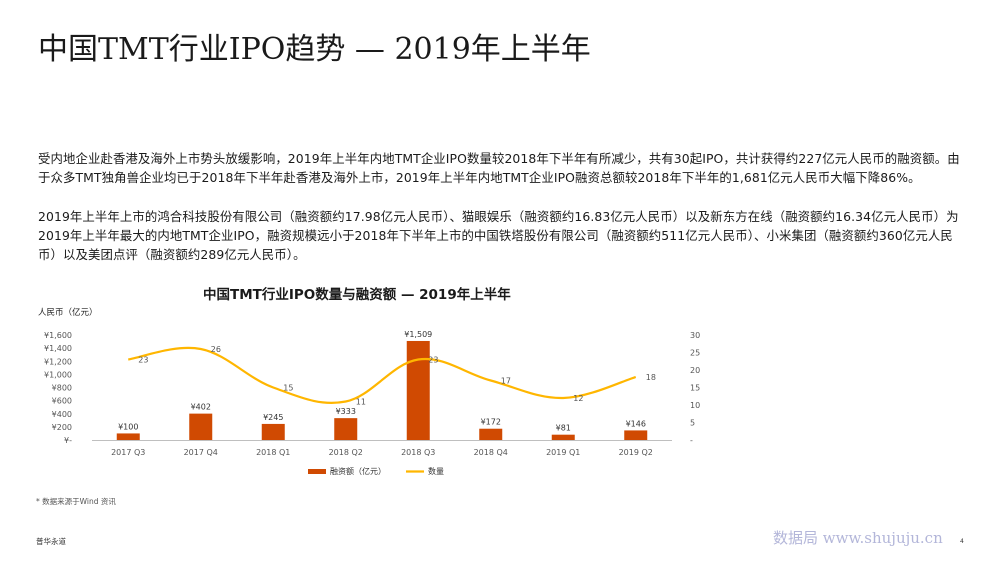  I want to click on bar-value-label: ¥146, so click(636, 423).